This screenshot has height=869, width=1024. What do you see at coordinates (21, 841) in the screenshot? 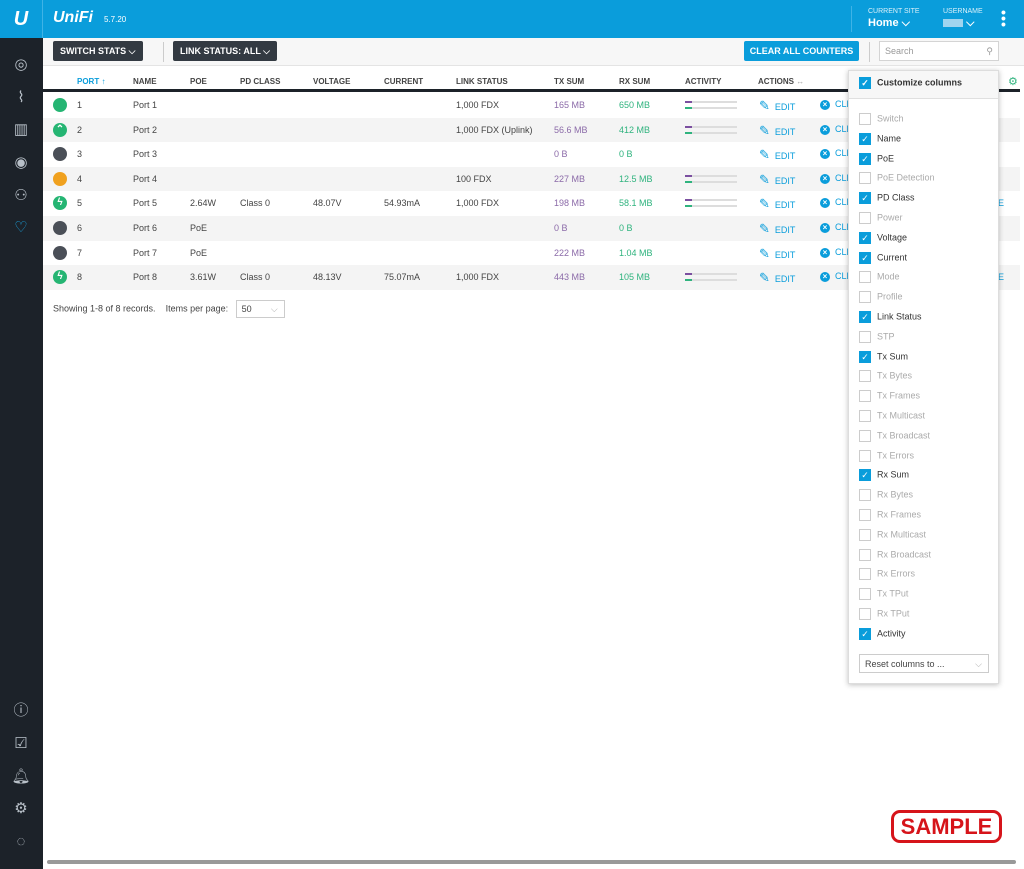
I see `chat-icon: ◌` at bounding box center [21, 841].